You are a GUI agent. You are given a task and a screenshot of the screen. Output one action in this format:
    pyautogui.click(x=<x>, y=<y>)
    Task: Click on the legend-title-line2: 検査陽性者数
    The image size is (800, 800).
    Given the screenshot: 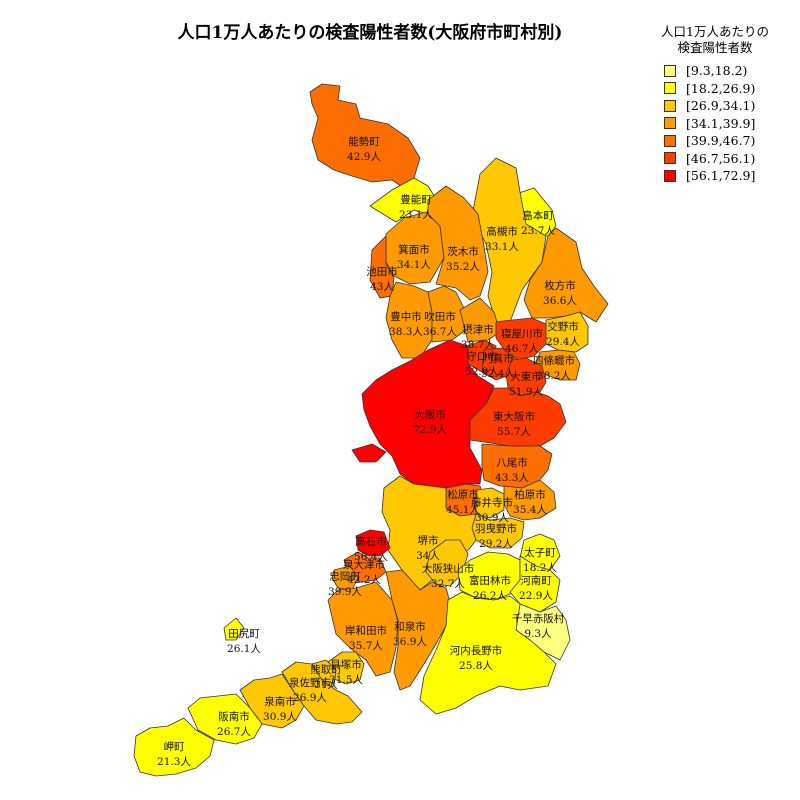 What is the action you would take?
    pyautogui.click(x=715, y=47)
    